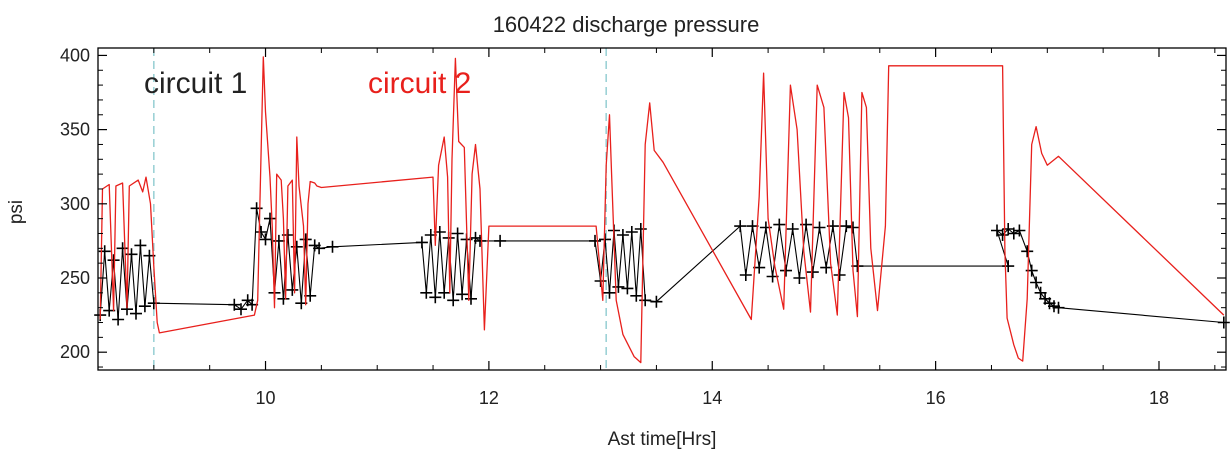  Describe the element at coordinates (419, 83) in the screenshot. I see `legend-entry-circuit-2: circuit 2` at that location.